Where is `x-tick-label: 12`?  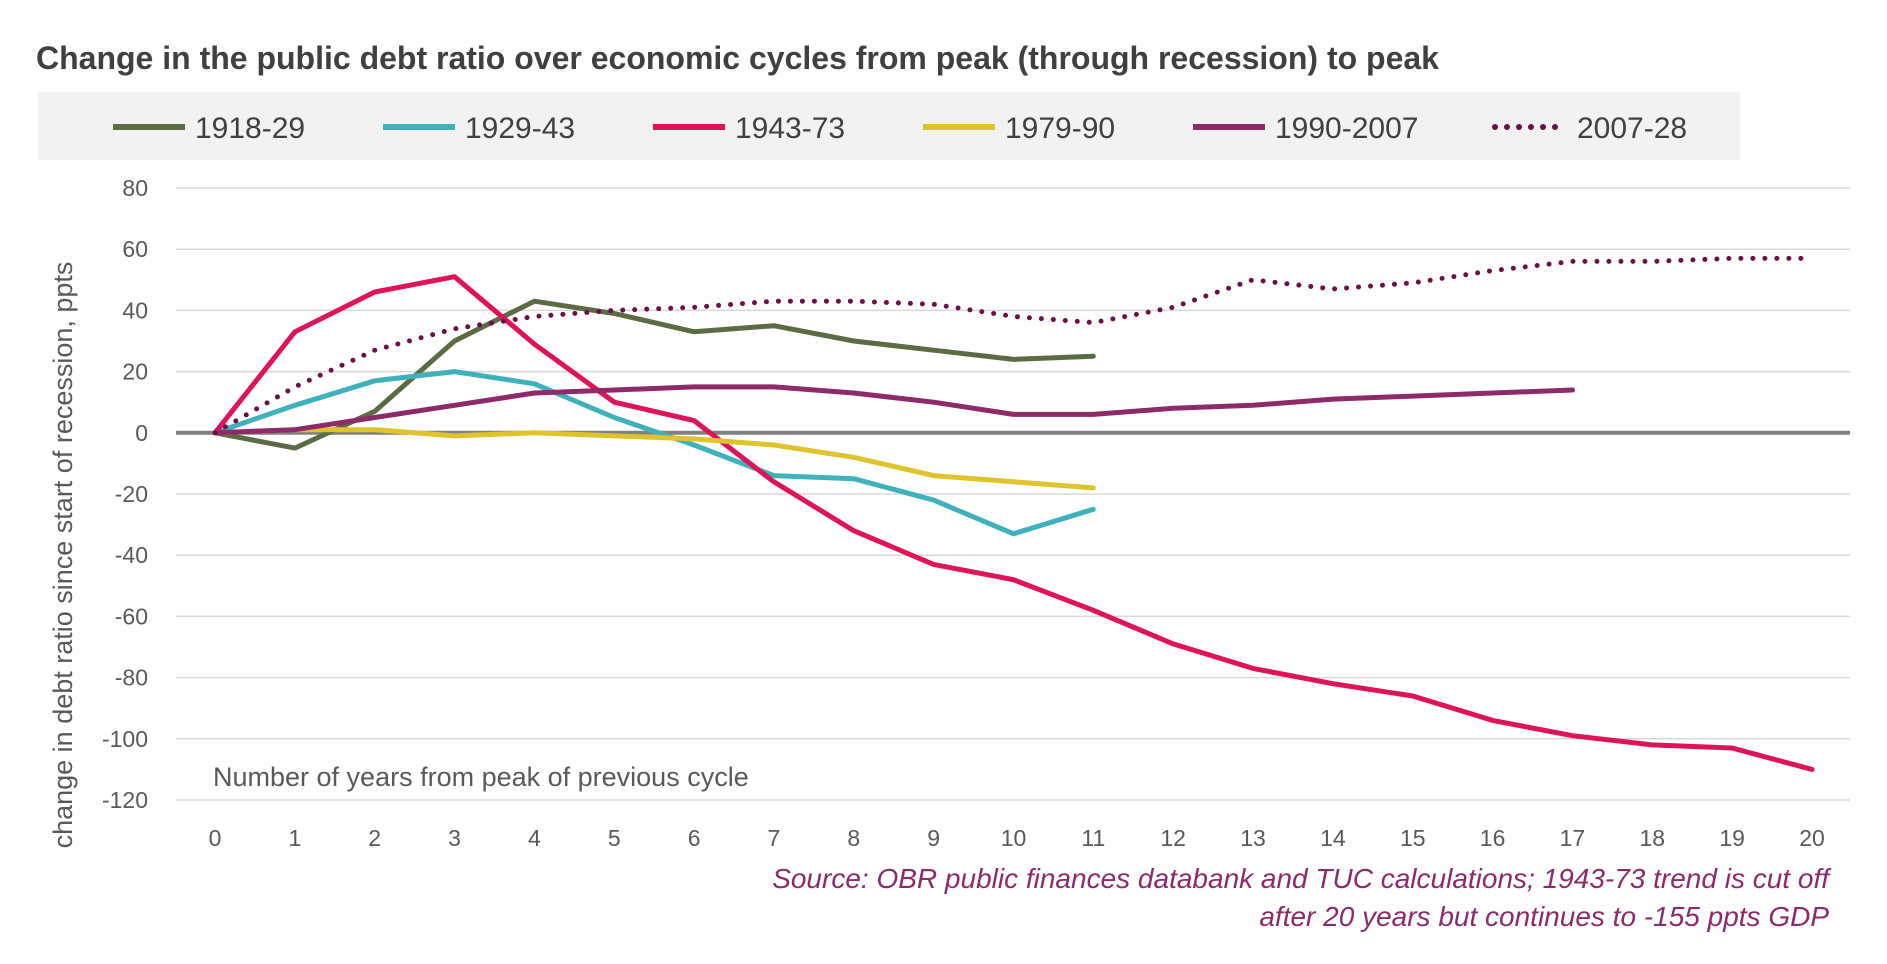 x-tick-label: 12 is located at coordinates (1173, 838).